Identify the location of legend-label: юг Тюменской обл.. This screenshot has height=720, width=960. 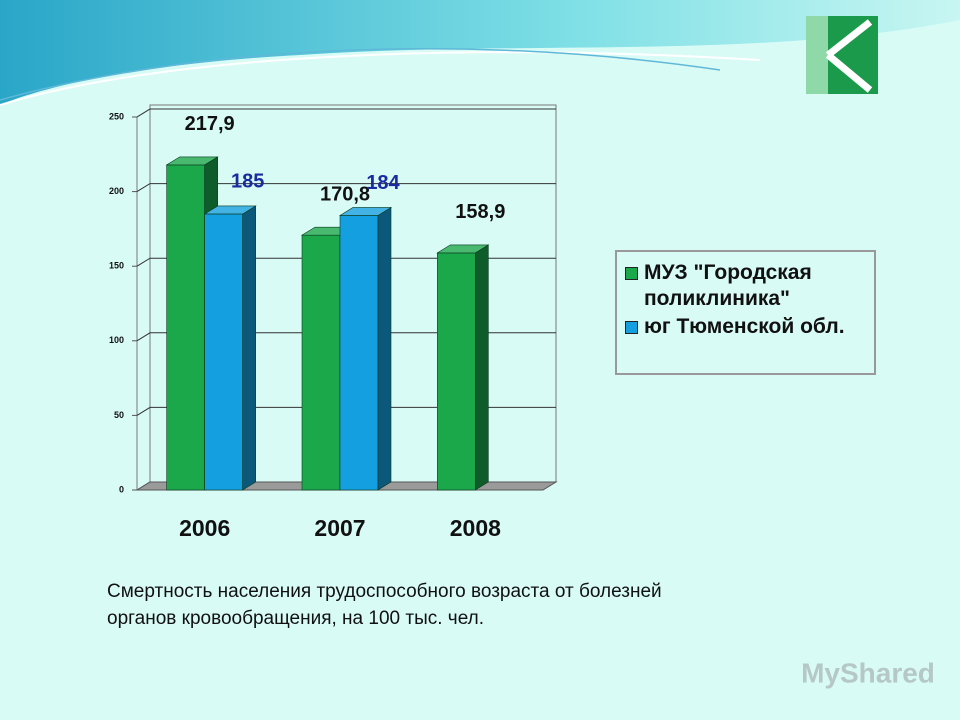
(744, 326).